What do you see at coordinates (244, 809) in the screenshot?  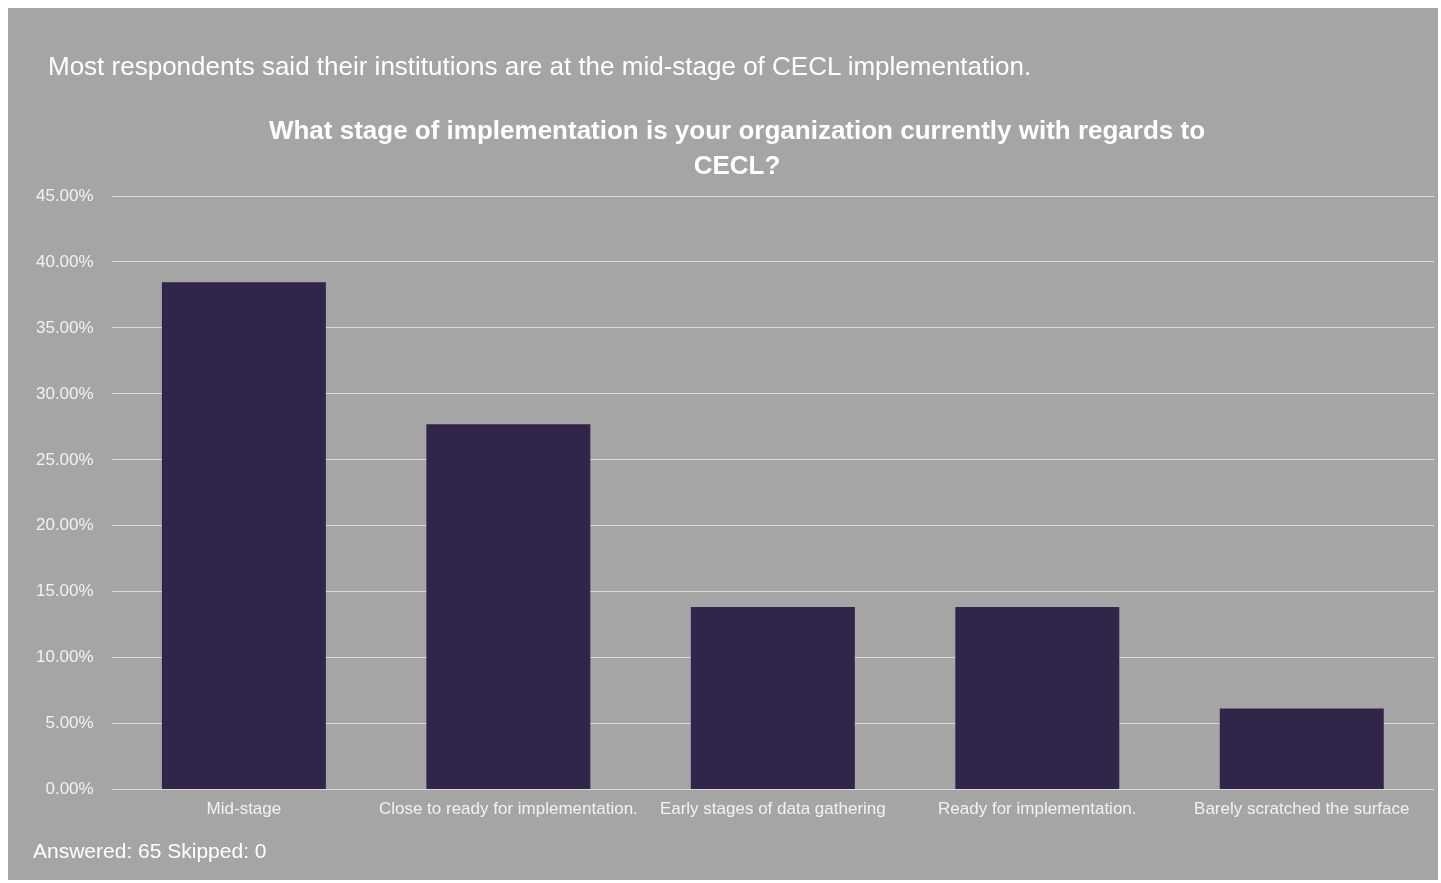 I see `x-tick-label: Mid-stage` at bounding box center [244, 809].